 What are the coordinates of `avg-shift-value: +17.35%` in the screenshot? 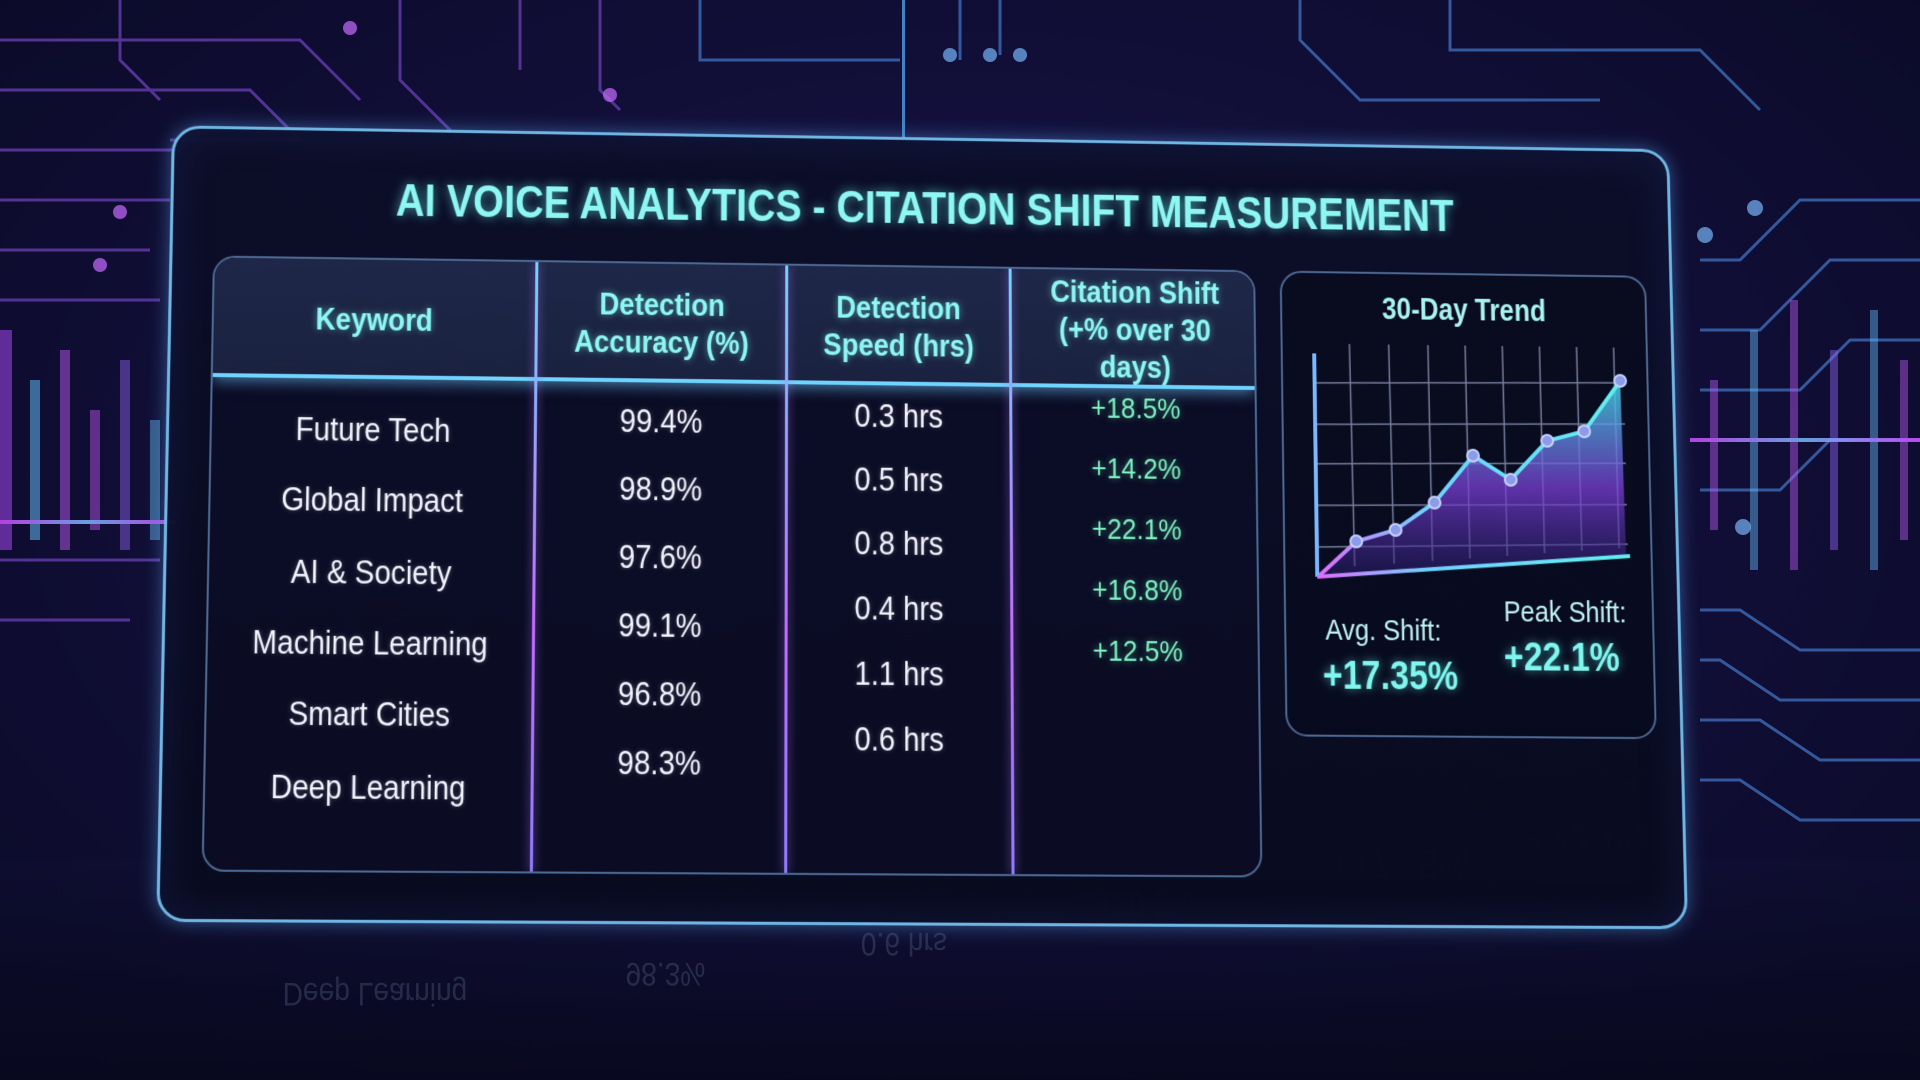 It's located at (1390, 676).